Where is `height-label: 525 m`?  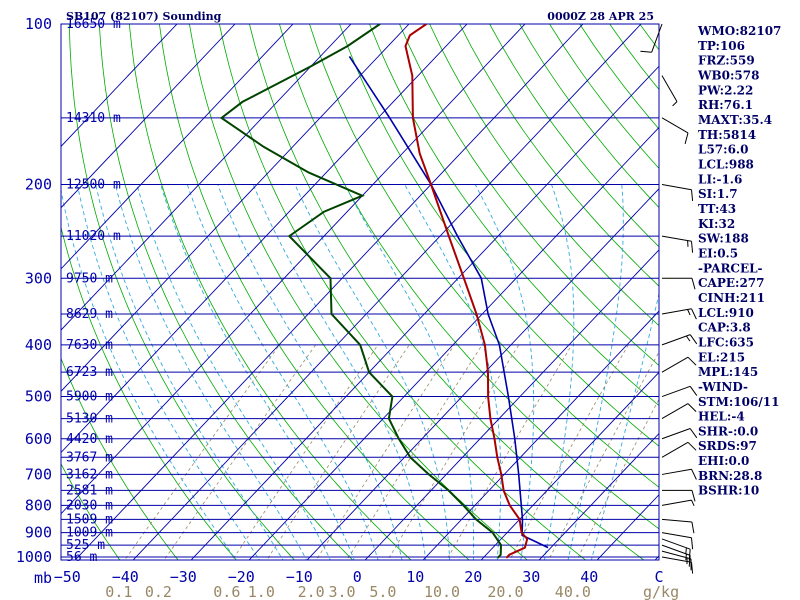
height-label: 525 m is located at coordinates (85, 545).